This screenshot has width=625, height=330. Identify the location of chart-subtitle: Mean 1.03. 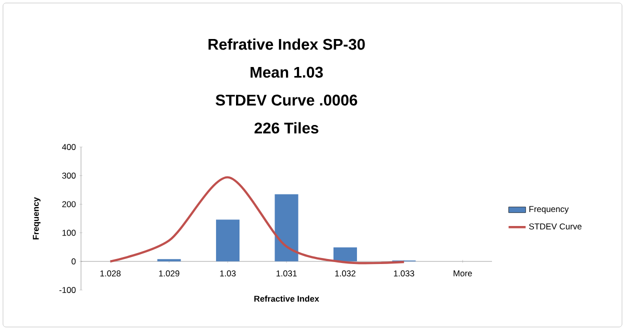
(286, 72).